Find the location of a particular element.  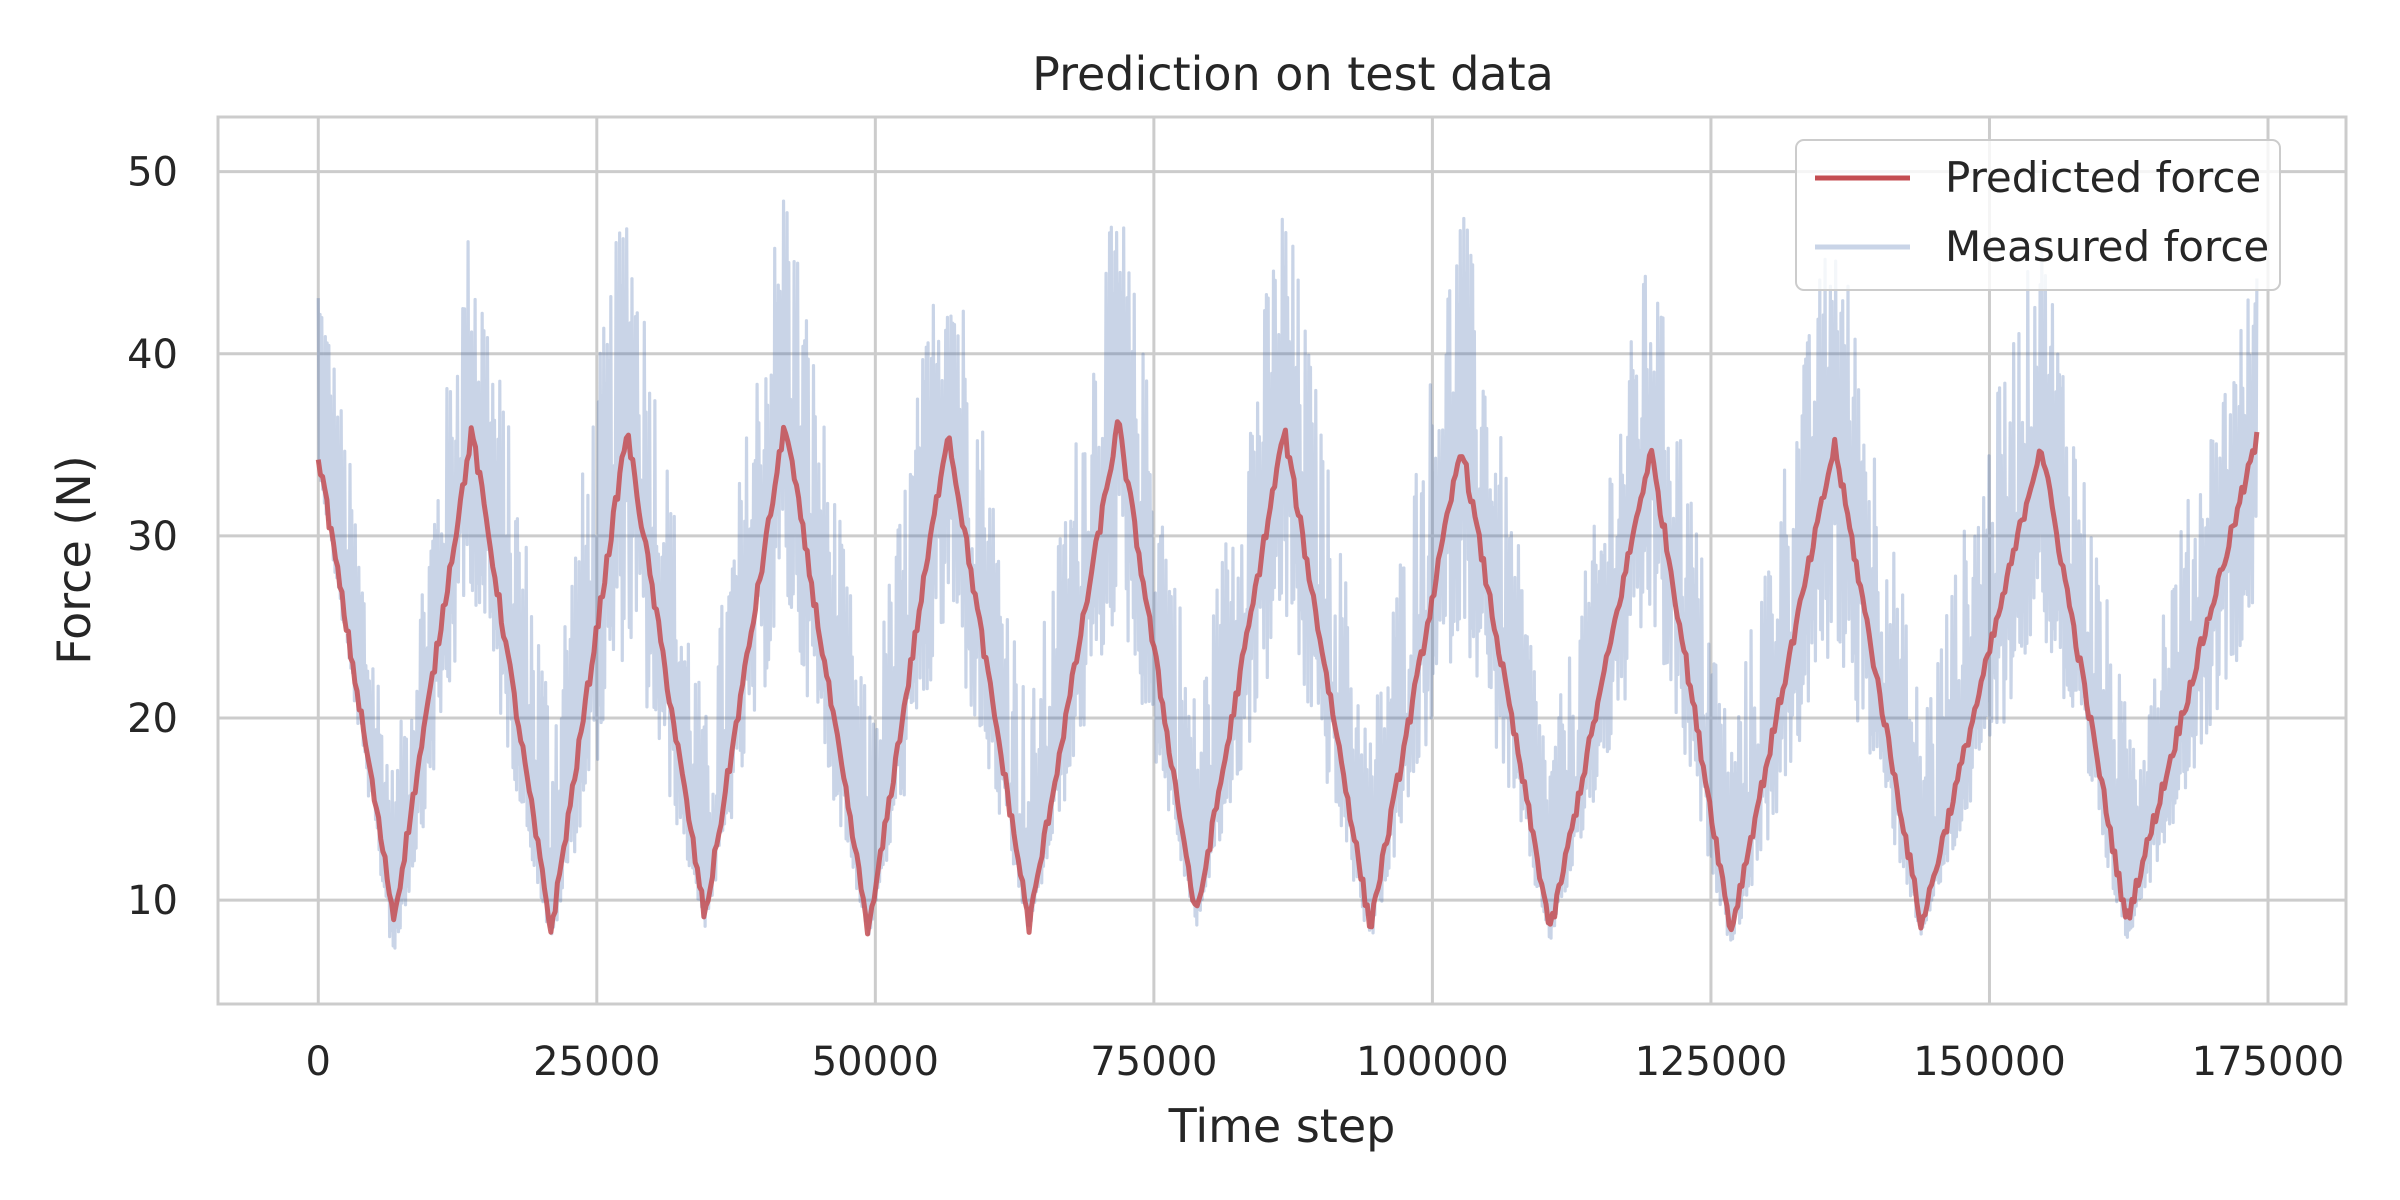

x-tick-label: 125000 is located at coordinates (1711, 1062).